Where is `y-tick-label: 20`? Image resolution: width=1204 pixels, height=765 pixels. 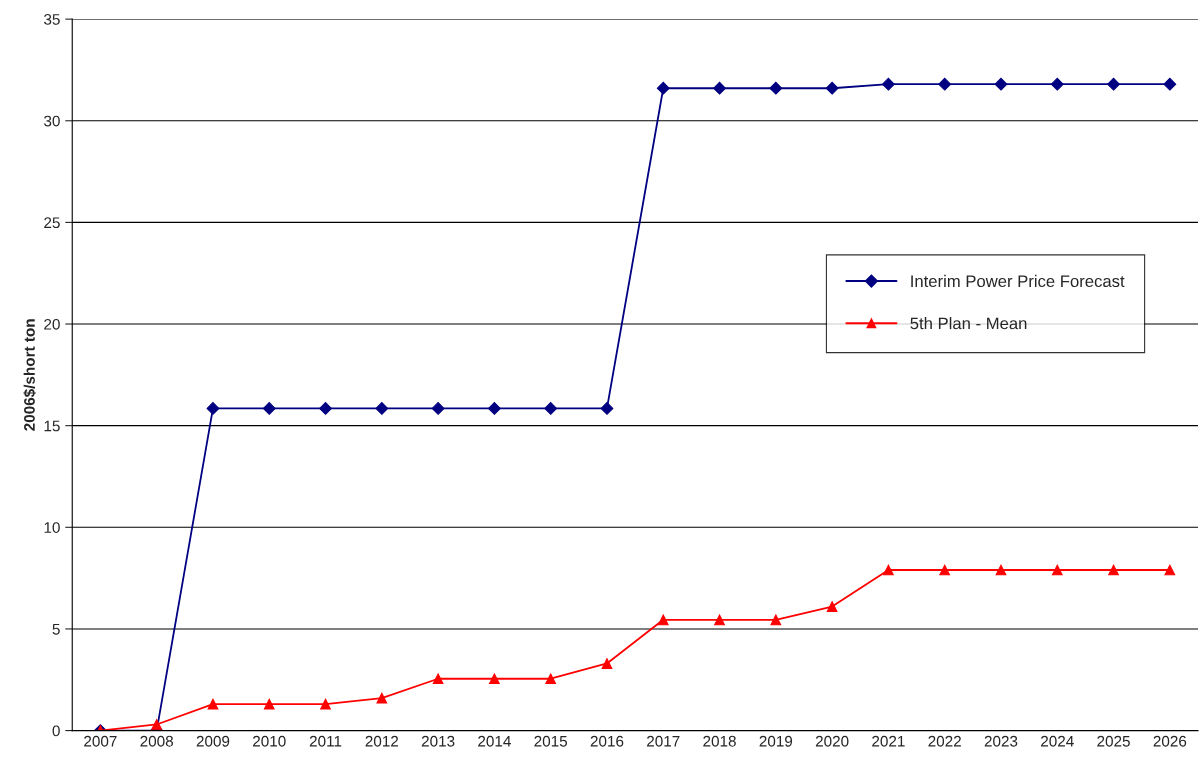 y-tick-label: 20 is located at coordinates (52, 324).